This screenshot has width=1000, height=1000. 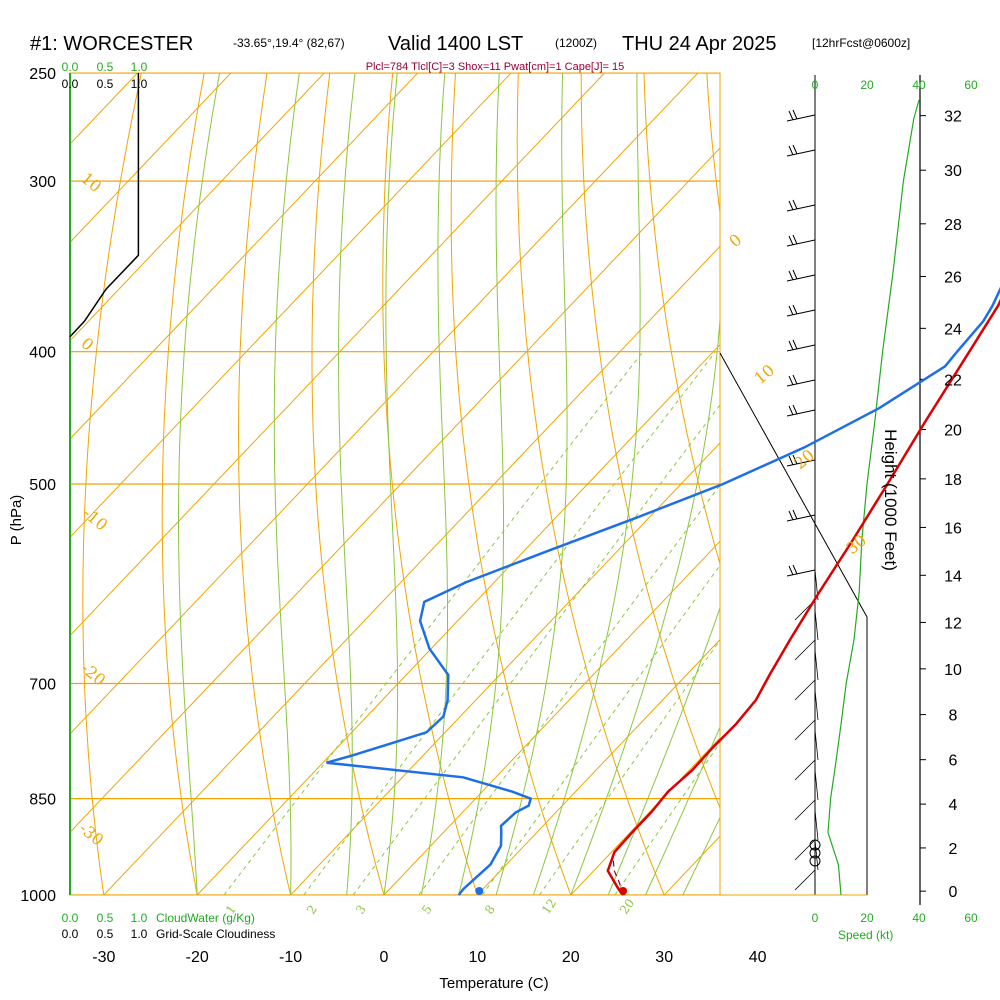 I want to click on wind-speed-label: Speed (kt), so click(x=865, y=935).